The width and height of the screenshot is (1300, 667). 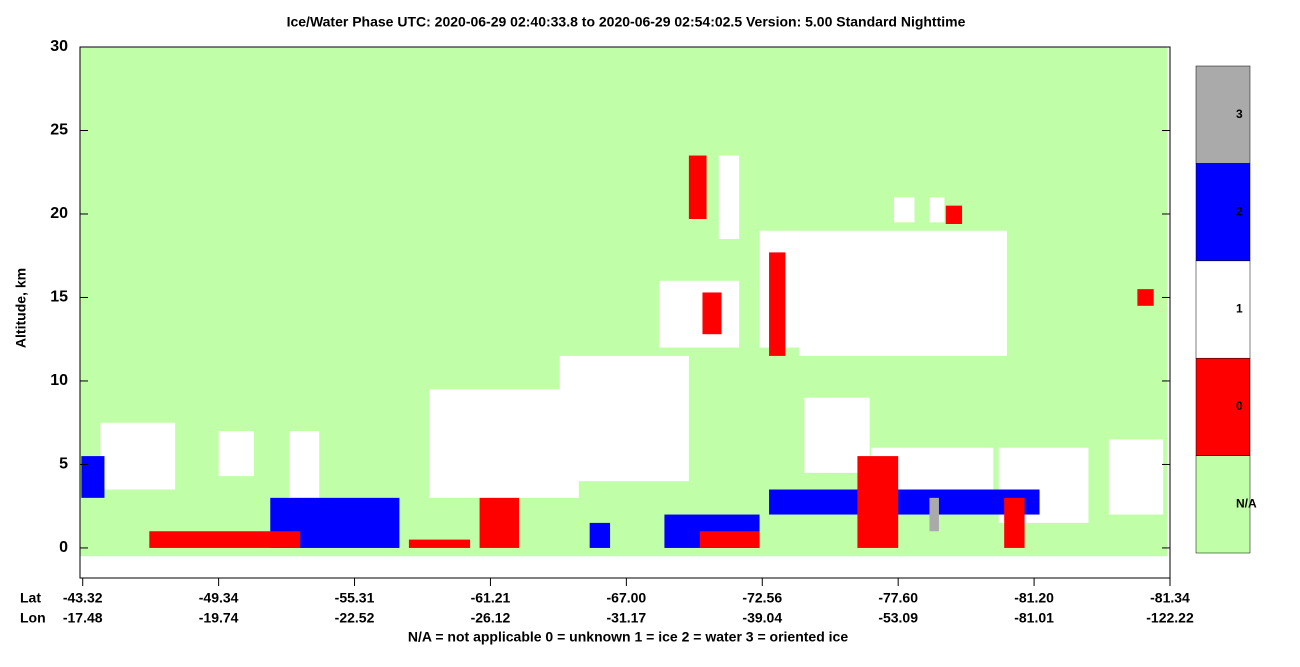 I want to click on x-tick-label: -22.52, so click(x=355, y=618).